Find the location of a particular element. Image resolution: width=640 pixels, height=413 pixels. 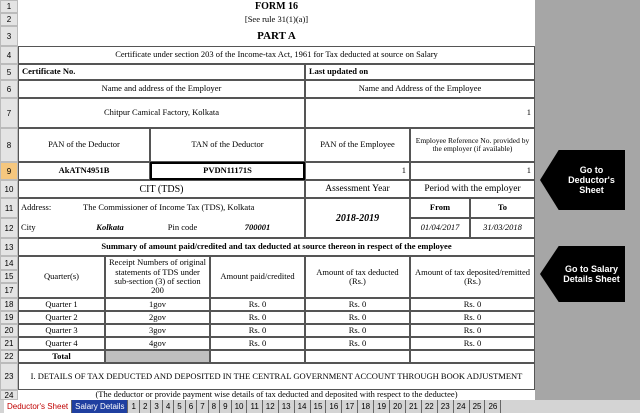

part-title: PART A is located at coordinates (276, 36).